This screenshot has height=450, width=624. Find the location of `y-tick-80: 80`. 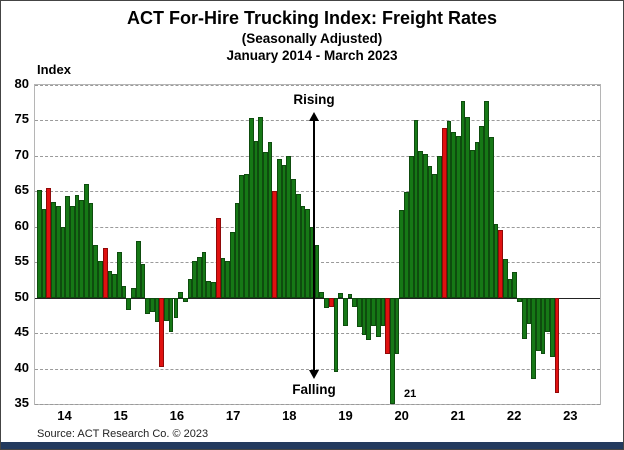

y-tick-80: 80 is located at coordinates (21, 83).